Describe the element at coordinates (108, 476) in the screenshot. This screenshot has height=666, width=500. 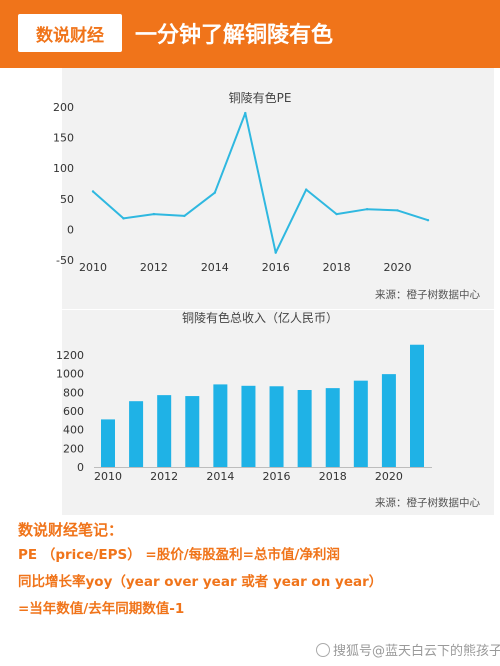
I see `revenue-x-tick-label: 2010` at that location.